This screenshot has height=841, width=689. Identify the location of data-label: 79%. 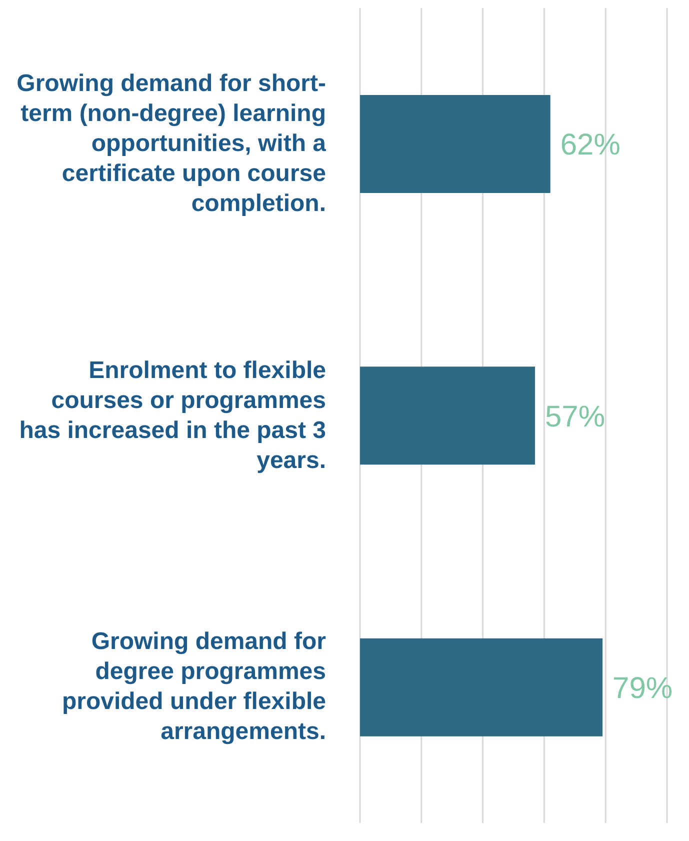
(642, 688).